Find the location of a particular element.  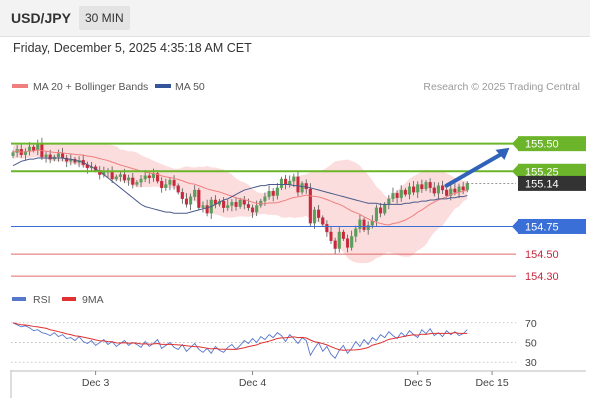

rsi-tick-70: 70 is located at coordinates (531, 324).